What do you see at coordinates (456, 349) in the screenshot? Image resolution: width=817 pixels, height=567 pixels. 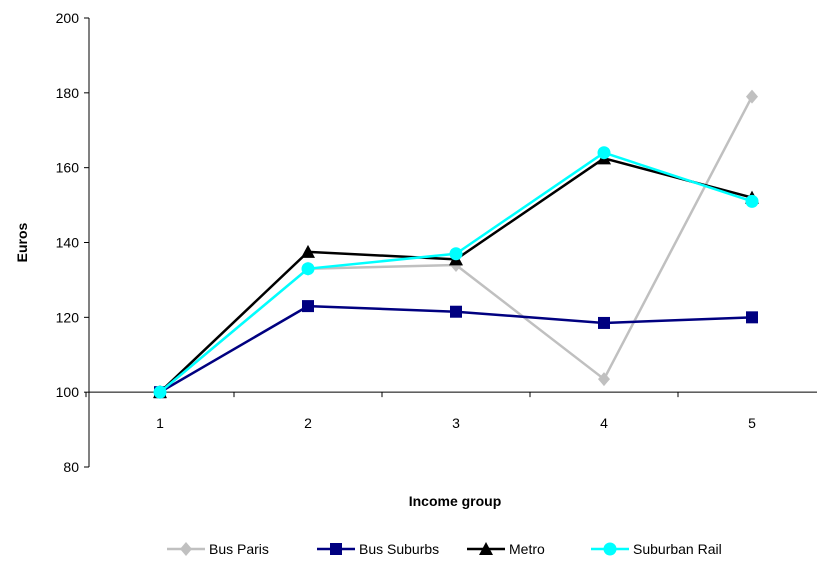 I see `series-bus-suburbs` at bounding box center [456, 349].